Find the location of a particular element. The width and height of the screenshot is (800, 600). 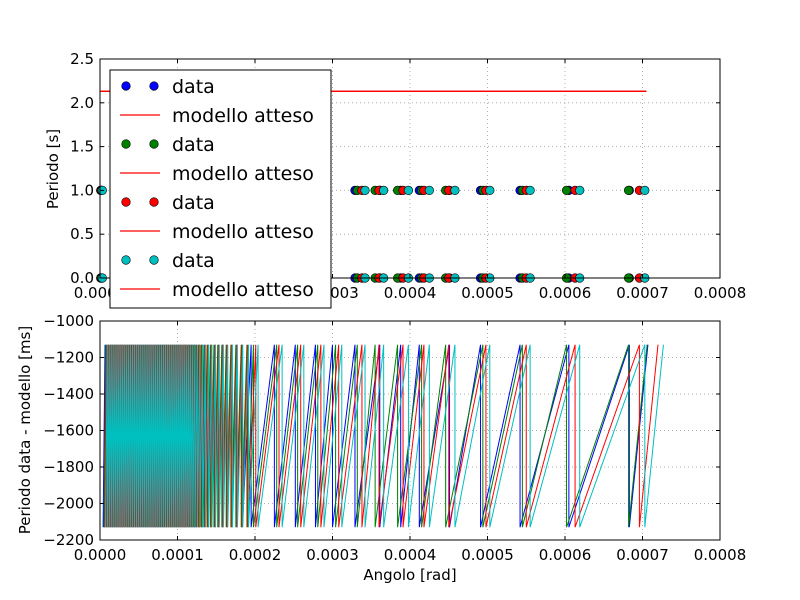

top-y-axis-label: Periodo [s] is located at coordinates (53, 169).